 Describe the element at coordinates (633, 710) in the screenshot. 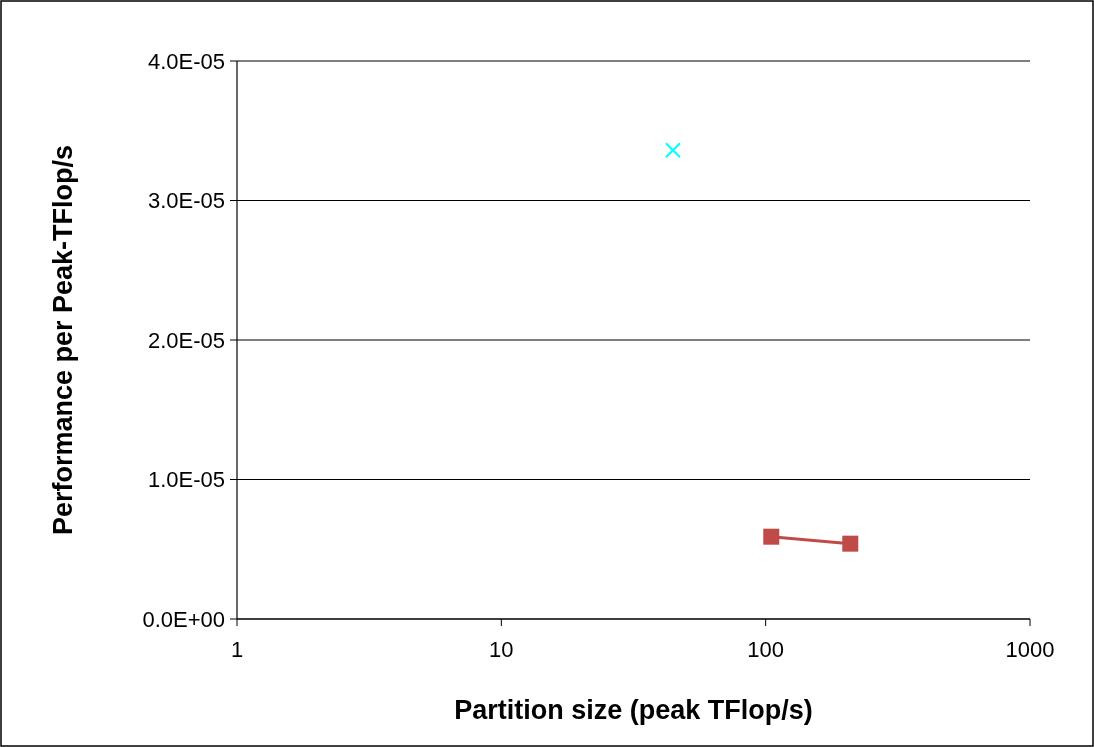

I see `x-axis-title: Partition size (peak TFlop/s)` at that location.